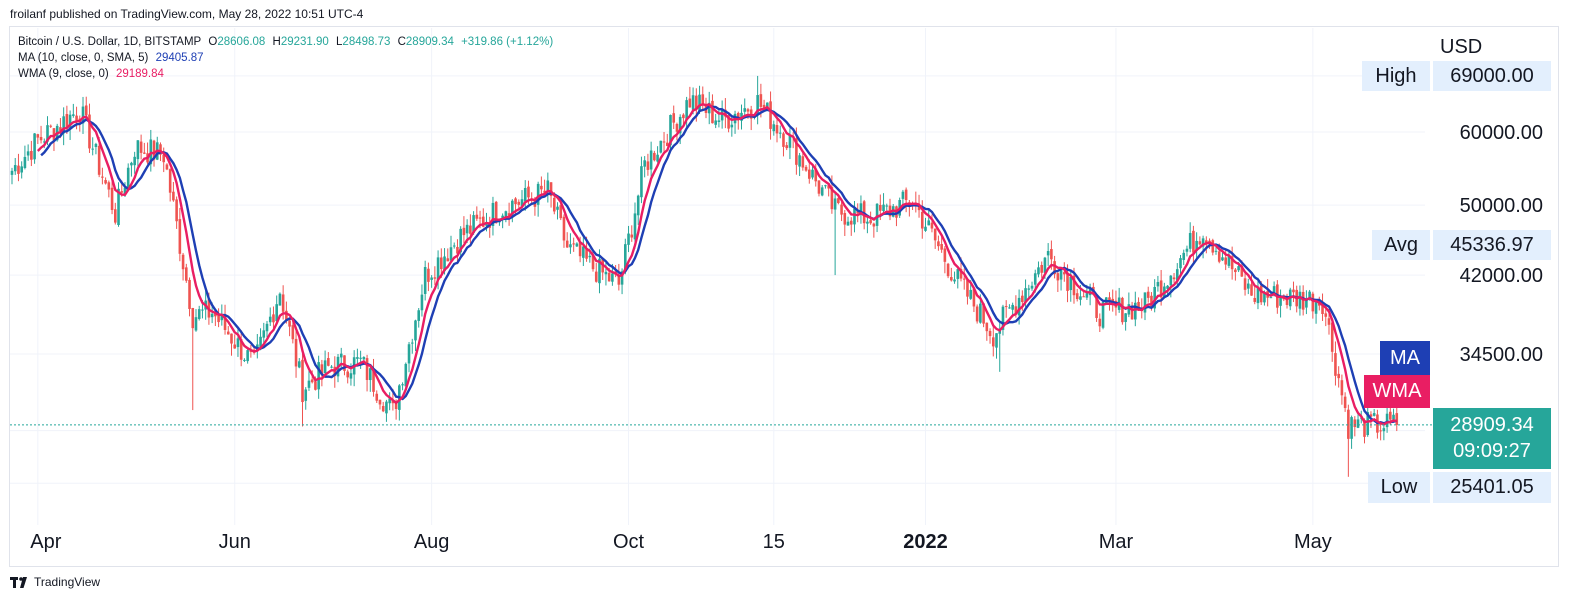 Image resolution: width=1589 pixels, height=610 pixels. I want to click on legend-symbol: Bitcoin / U.S. Dollar, 1D, BITSTAMP, so click(110, 42).